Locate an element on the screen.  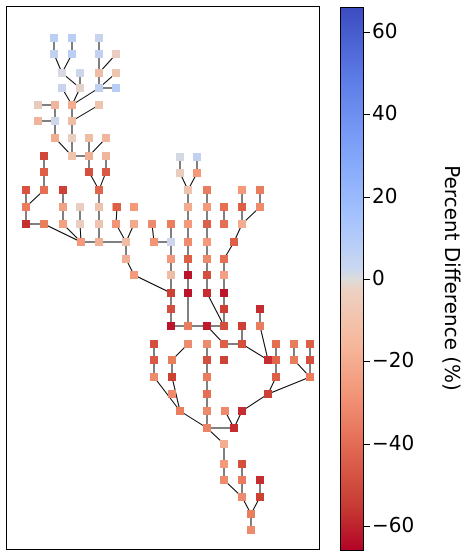
colorbar is located at coordinates (352, 279).